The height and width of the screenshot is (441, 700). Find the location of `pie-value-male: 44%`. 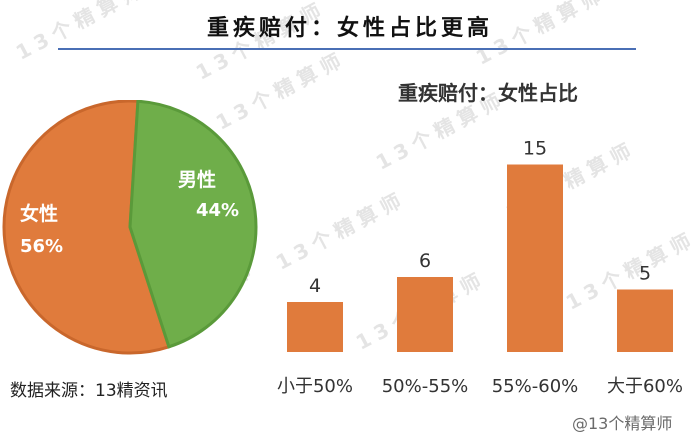

pie-value-male: 44% is located at coordinates (217, 210).